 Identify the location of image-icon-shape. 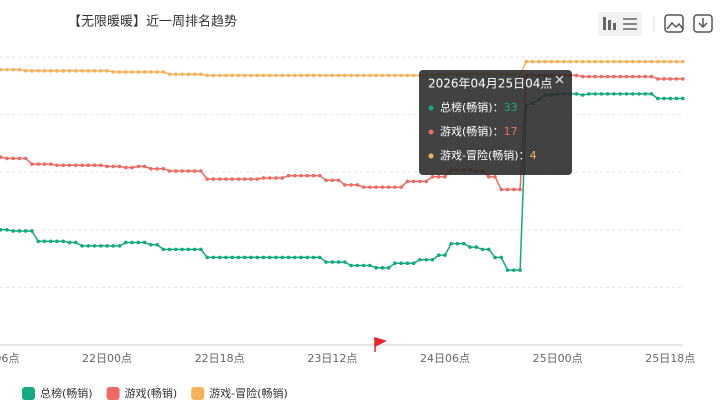
(675, 25).